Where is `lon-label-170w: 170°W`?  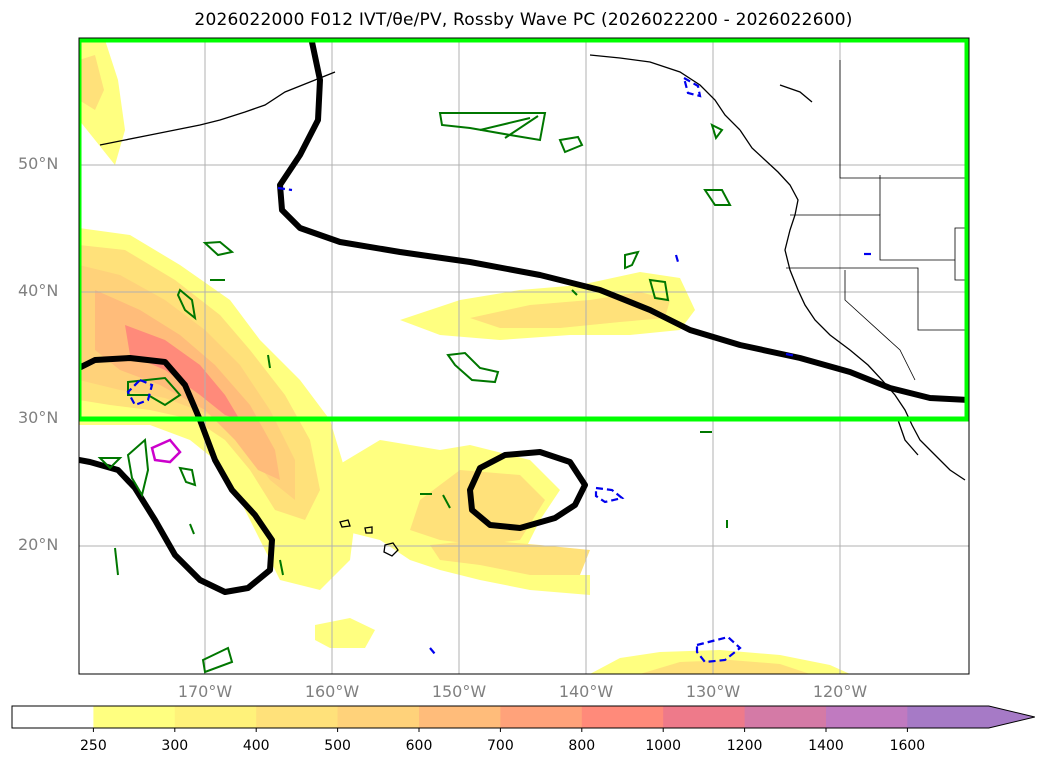 lon-label-170w: 170°W is located at coordinates (205, 691).